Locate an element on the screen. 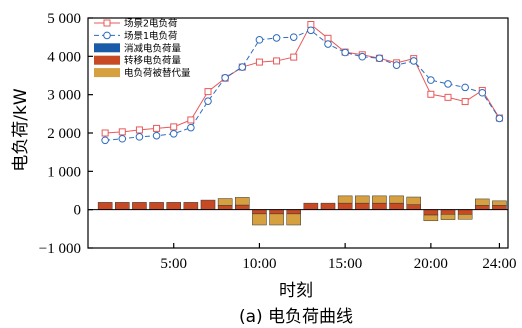  legend-label: 电负荷被替代量 is located at coordinates (157, 73).